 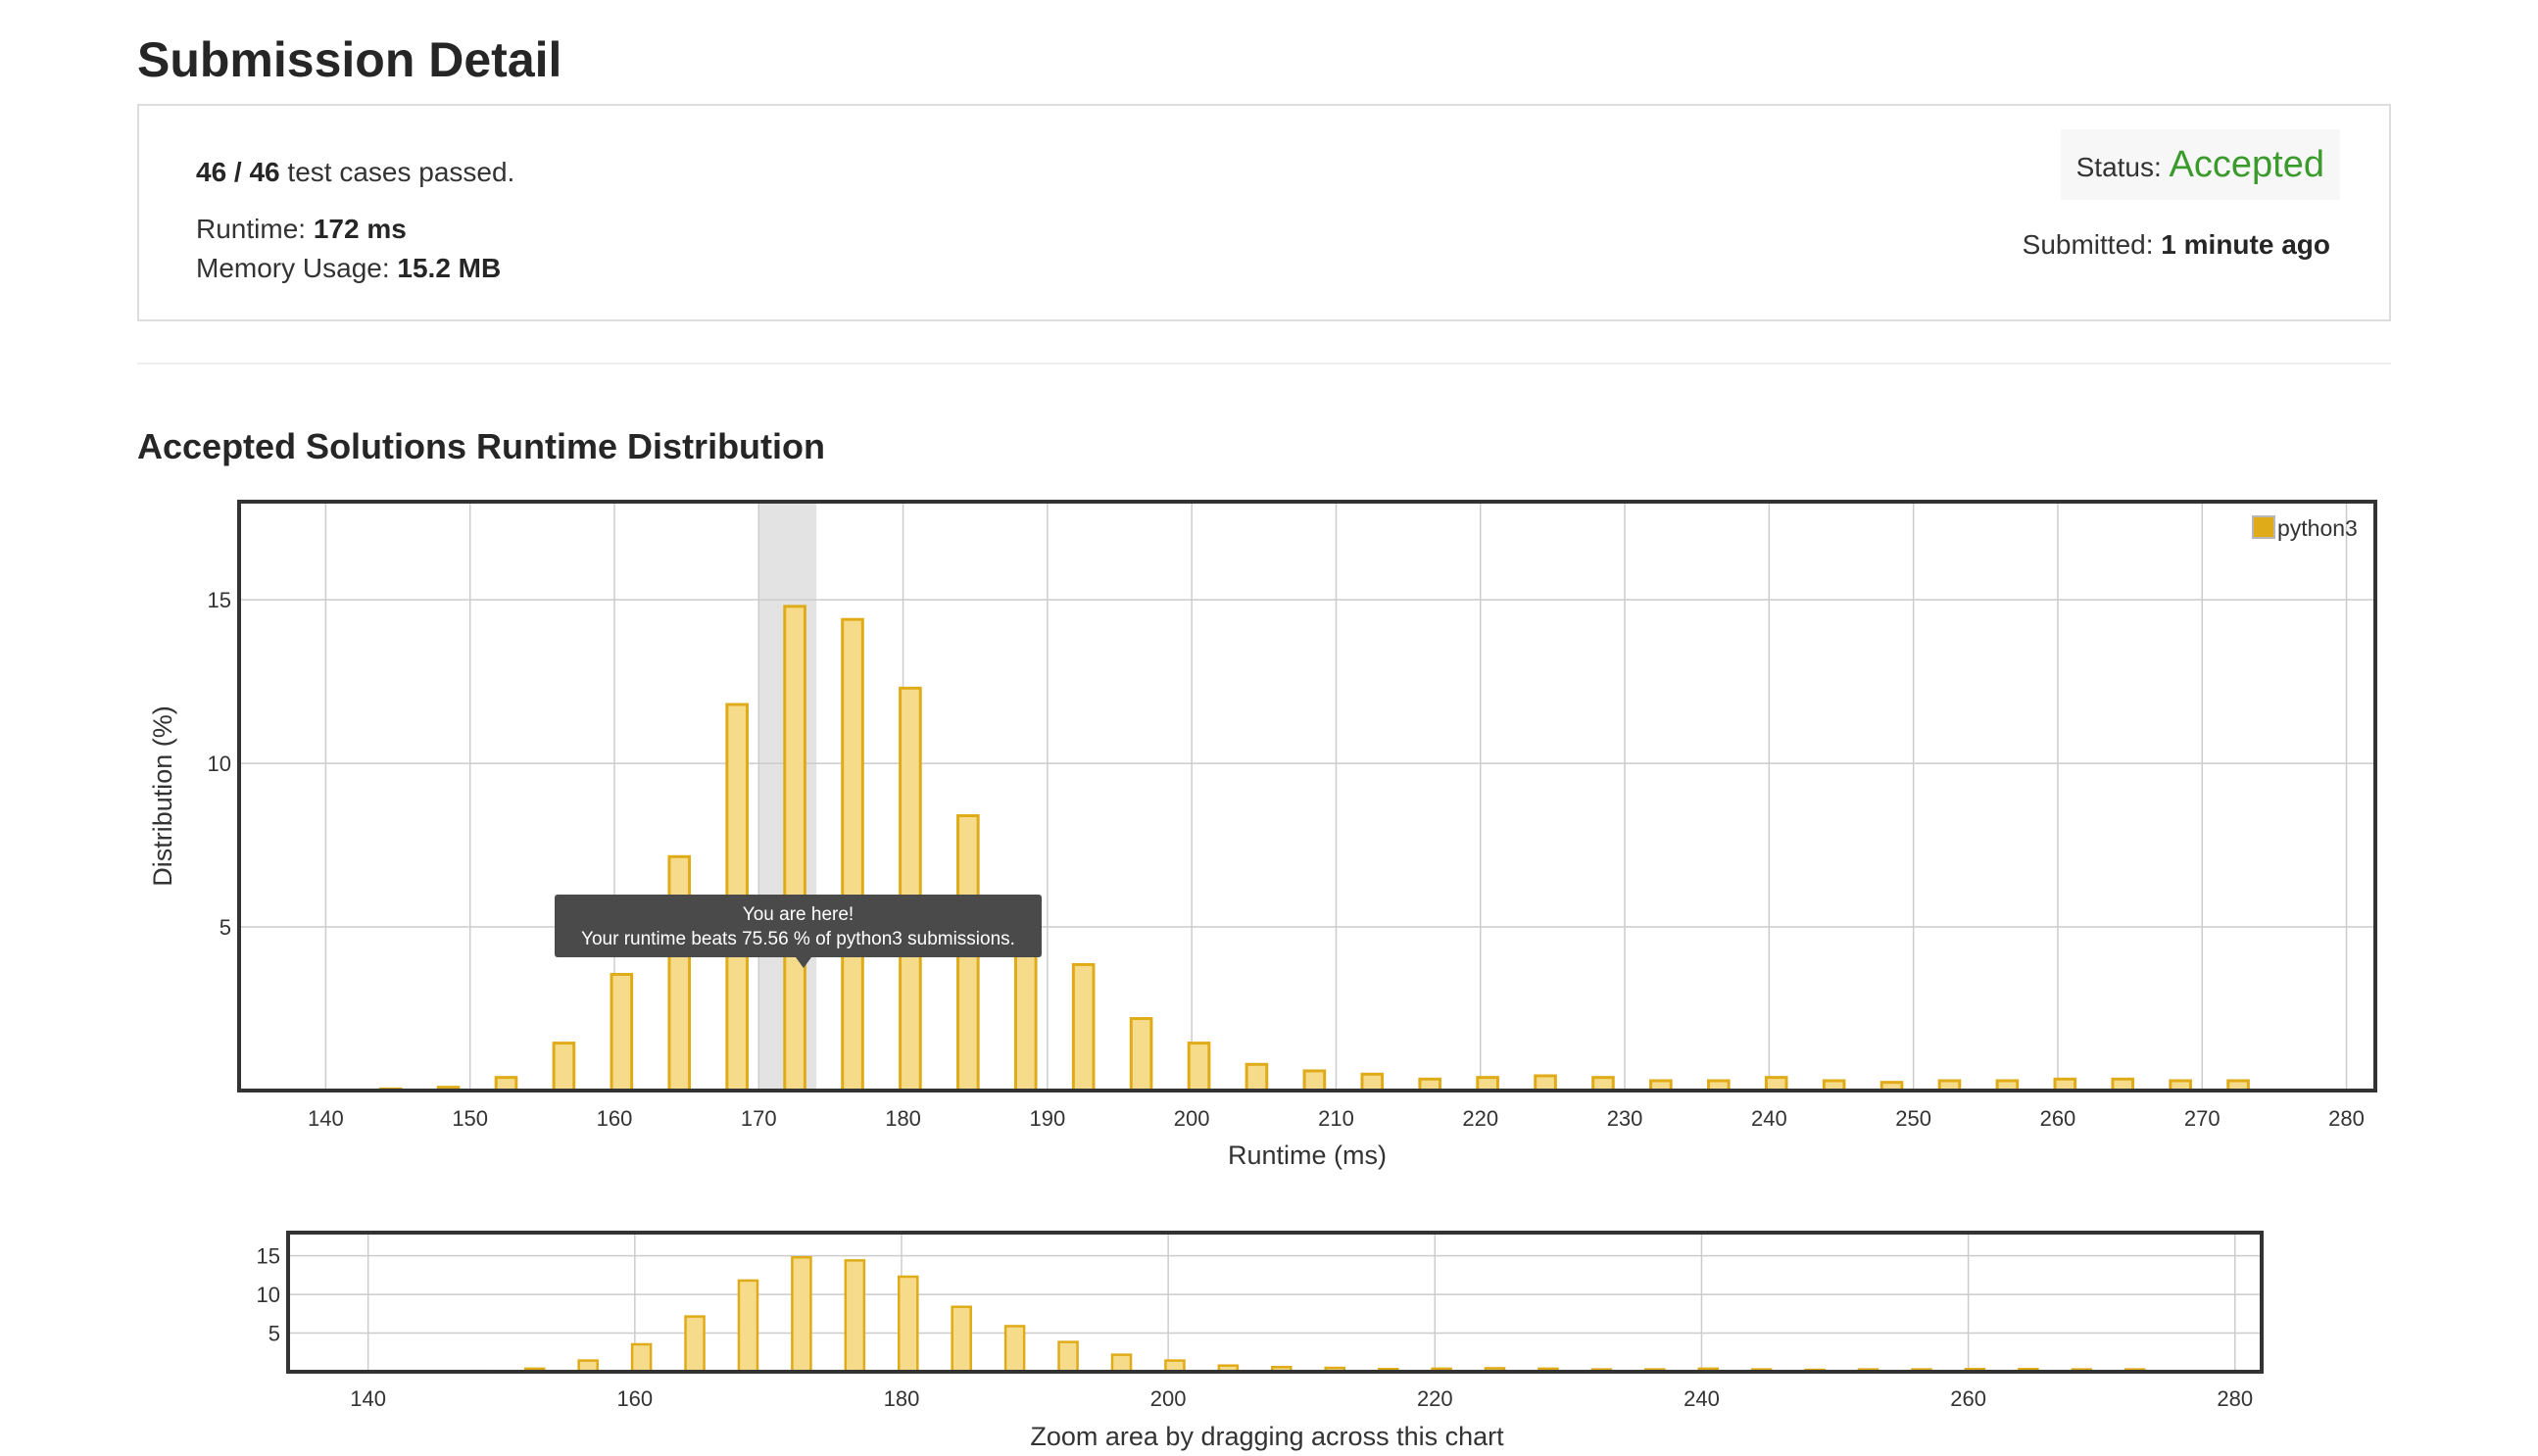 What do you see at coordinates (1545, 1083) in the screenshot?
I see `bar-224.5` at bounding box center [1545, 1083].